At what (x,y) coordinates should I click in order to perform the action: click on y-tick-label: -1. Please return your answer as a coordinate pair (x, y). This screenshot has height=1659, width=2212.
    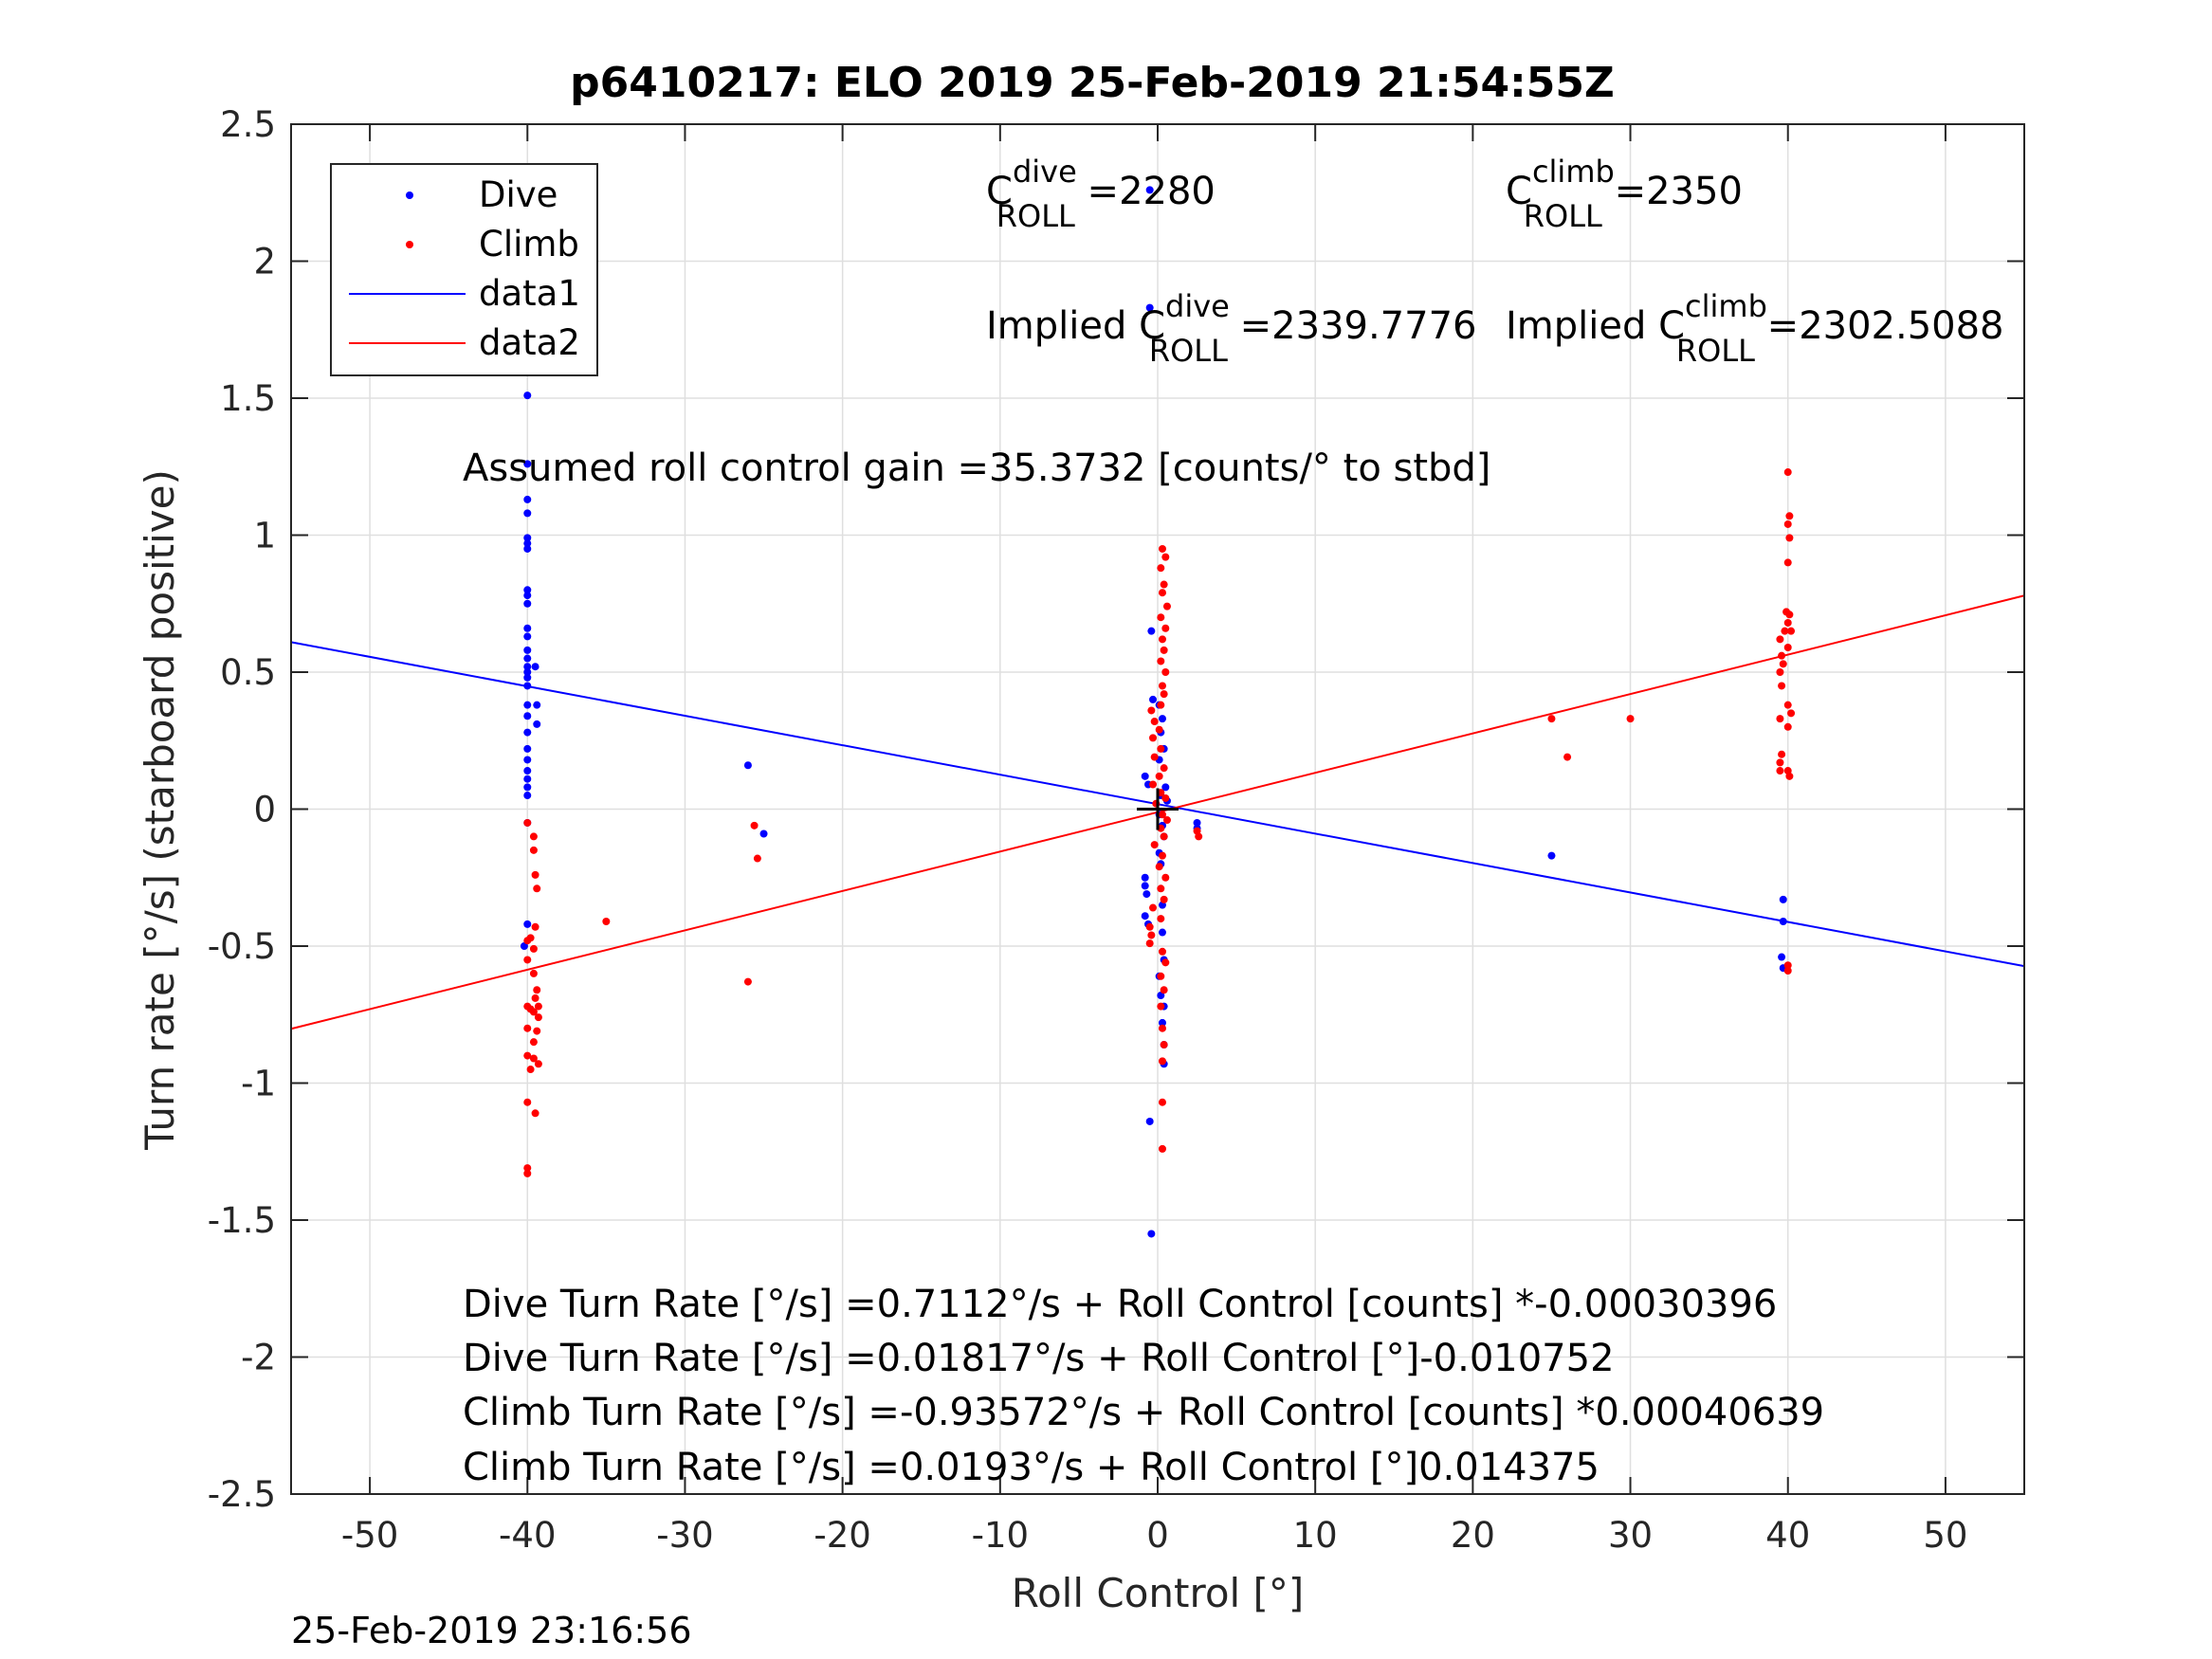
    Looking at the image, I should click on (258, 1084).